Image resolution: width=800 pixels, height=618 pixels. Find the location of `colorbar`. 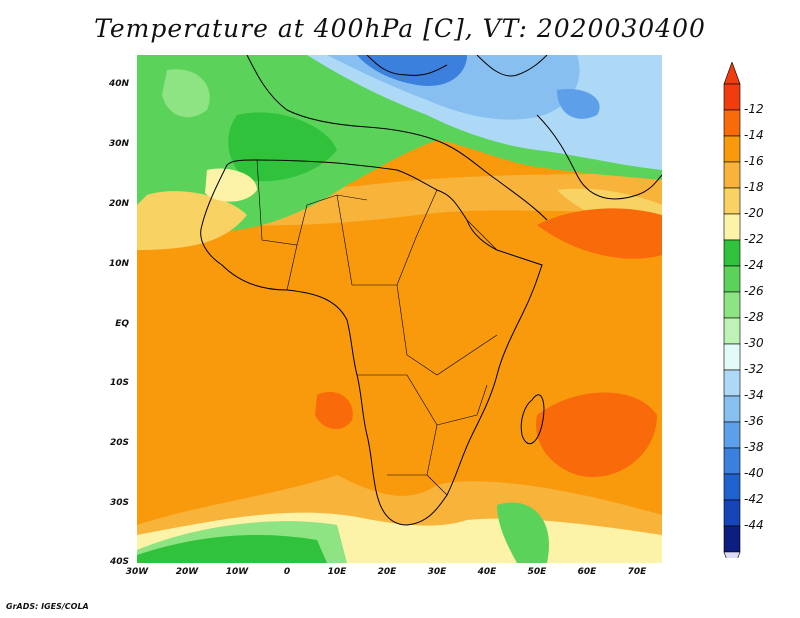

colorbar is located at coordinates (732, 310).